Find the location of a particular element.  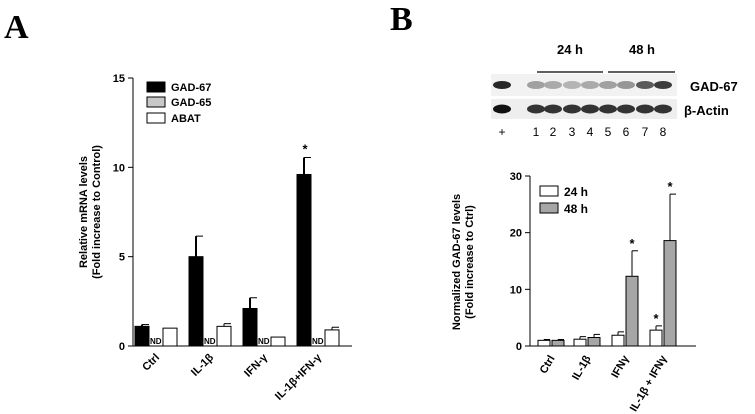

time-label-24h: 24 h is located at coordinates (570, 49).